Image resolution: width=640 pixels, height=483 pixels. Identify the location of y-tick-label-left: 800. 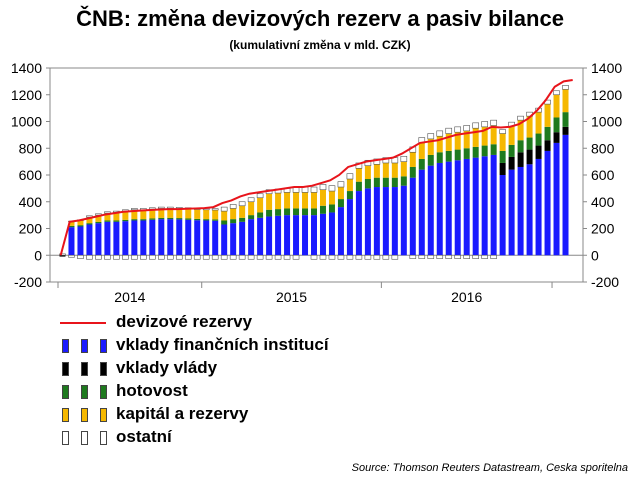
(31, 148).